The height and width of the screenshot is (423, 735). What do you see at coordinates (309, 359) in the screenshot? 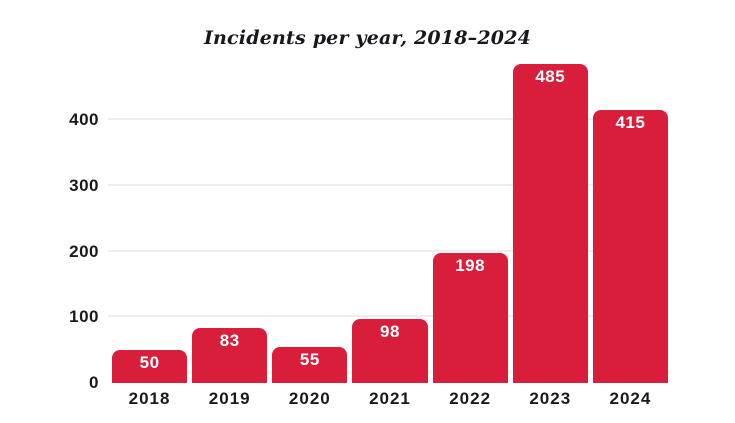
I see `bar-value-label-2020: 55` at bounding box center [309, 359].